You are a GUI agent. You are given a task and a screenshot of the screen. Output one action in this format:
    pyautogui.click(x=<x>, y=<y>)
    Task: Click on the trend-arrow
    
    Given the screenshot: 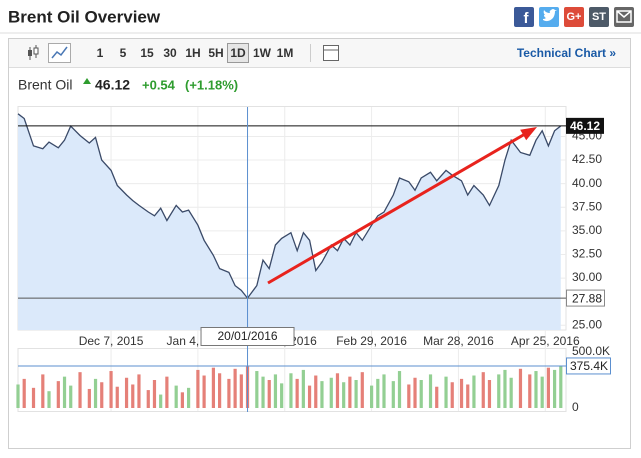 What is the action you would take?
    pyautogui.click(x=402, y=206)
    